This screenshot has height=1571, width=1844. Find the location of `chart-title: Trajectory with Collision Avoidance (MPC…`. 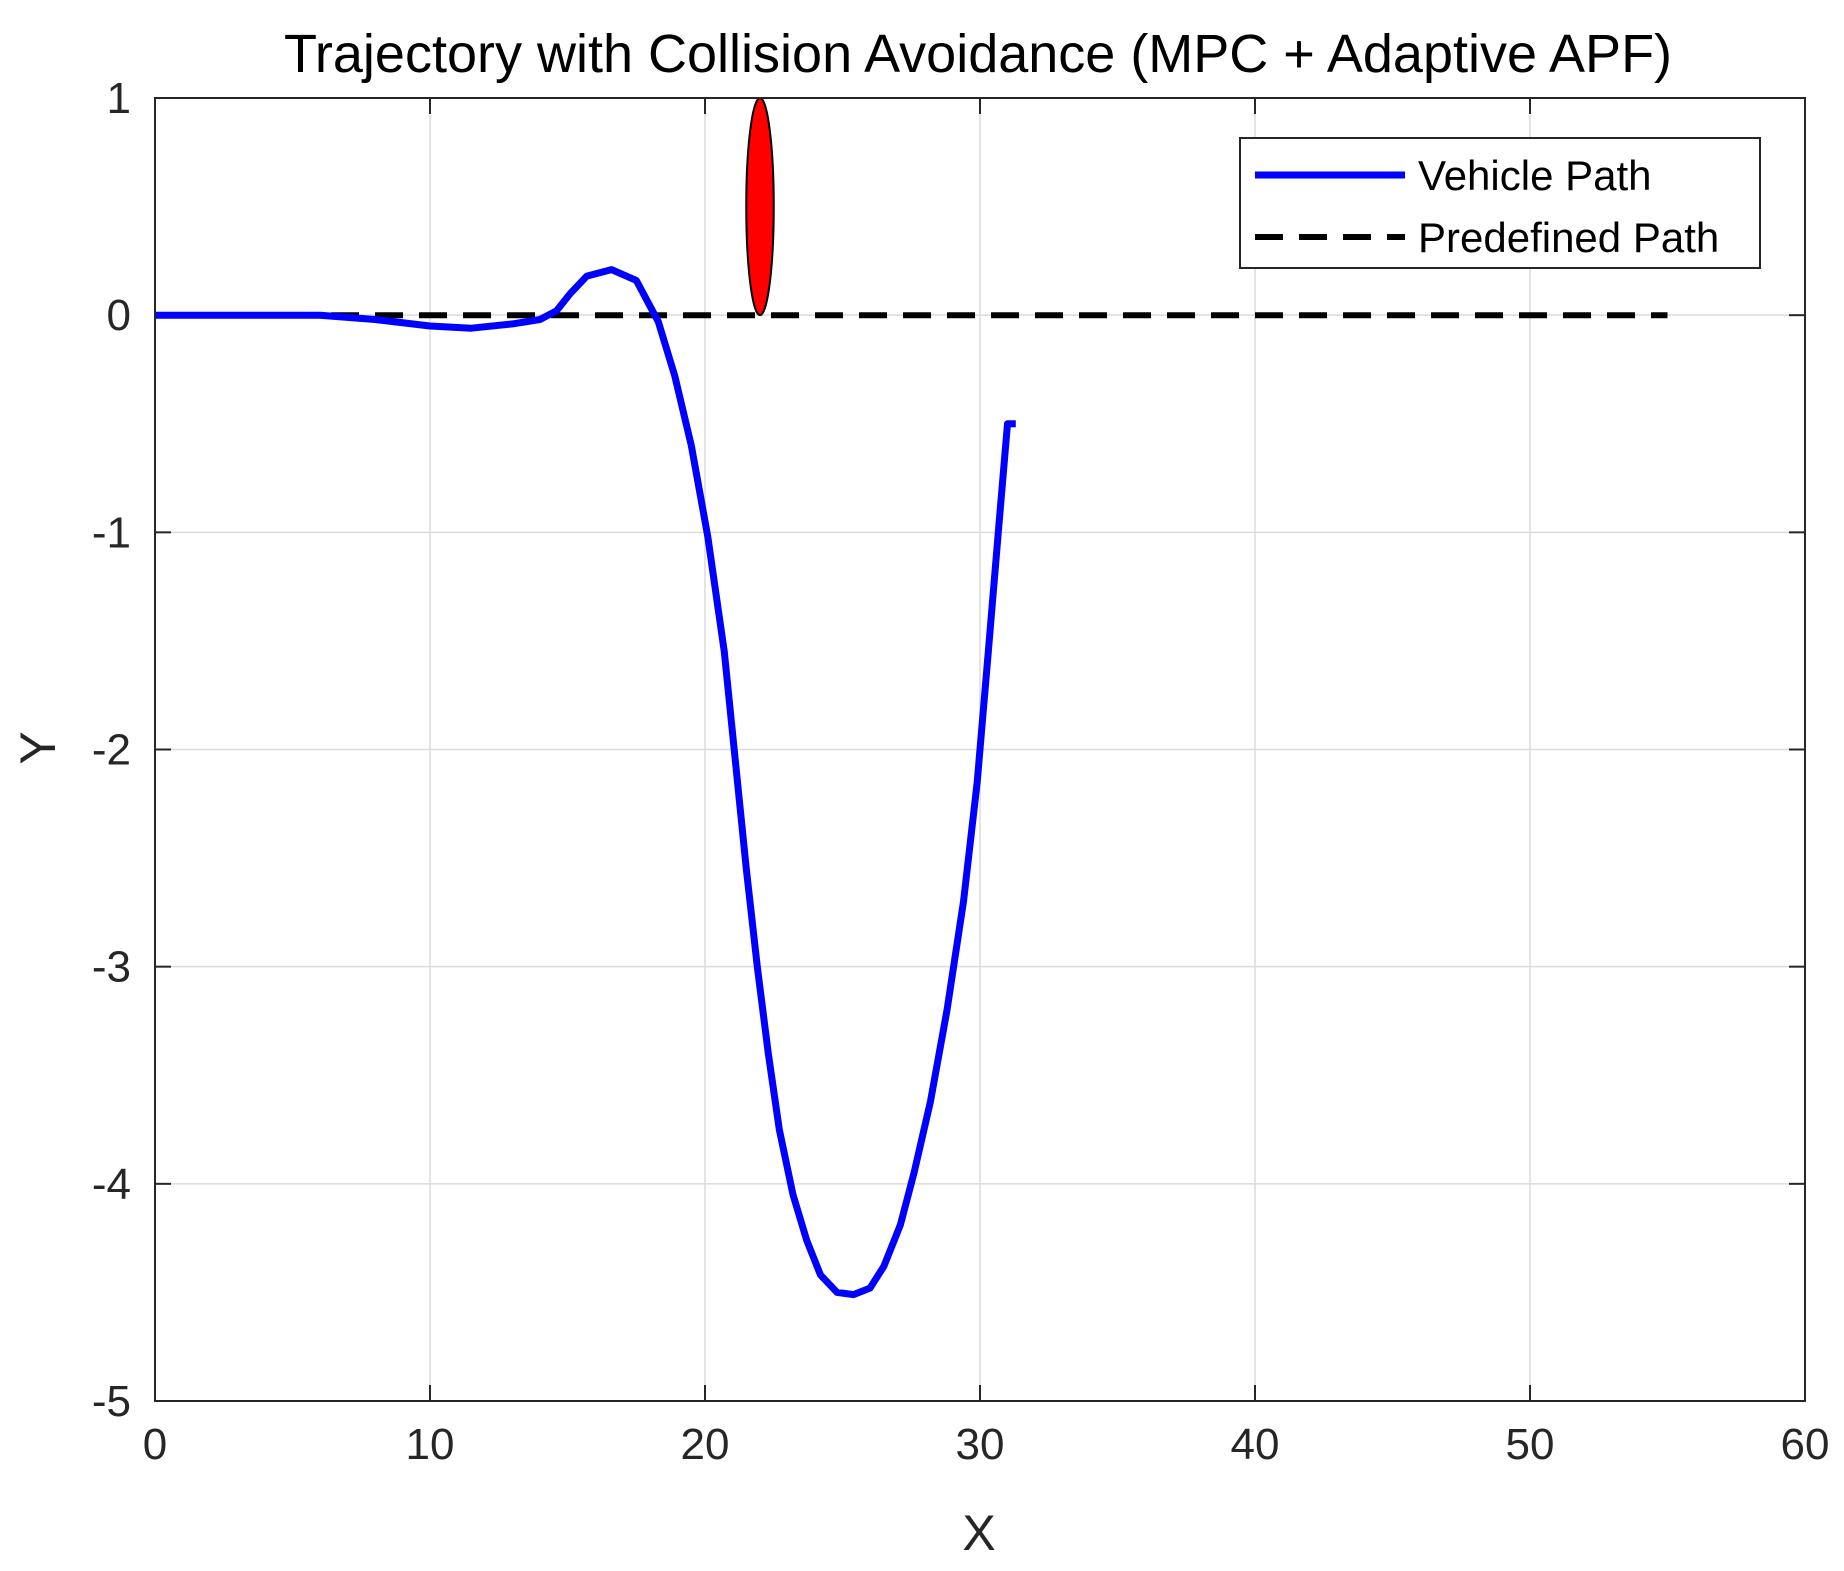

chart-title: Trajectory with Collision Avoidance (MPC… is located at coordinates (978, 54).